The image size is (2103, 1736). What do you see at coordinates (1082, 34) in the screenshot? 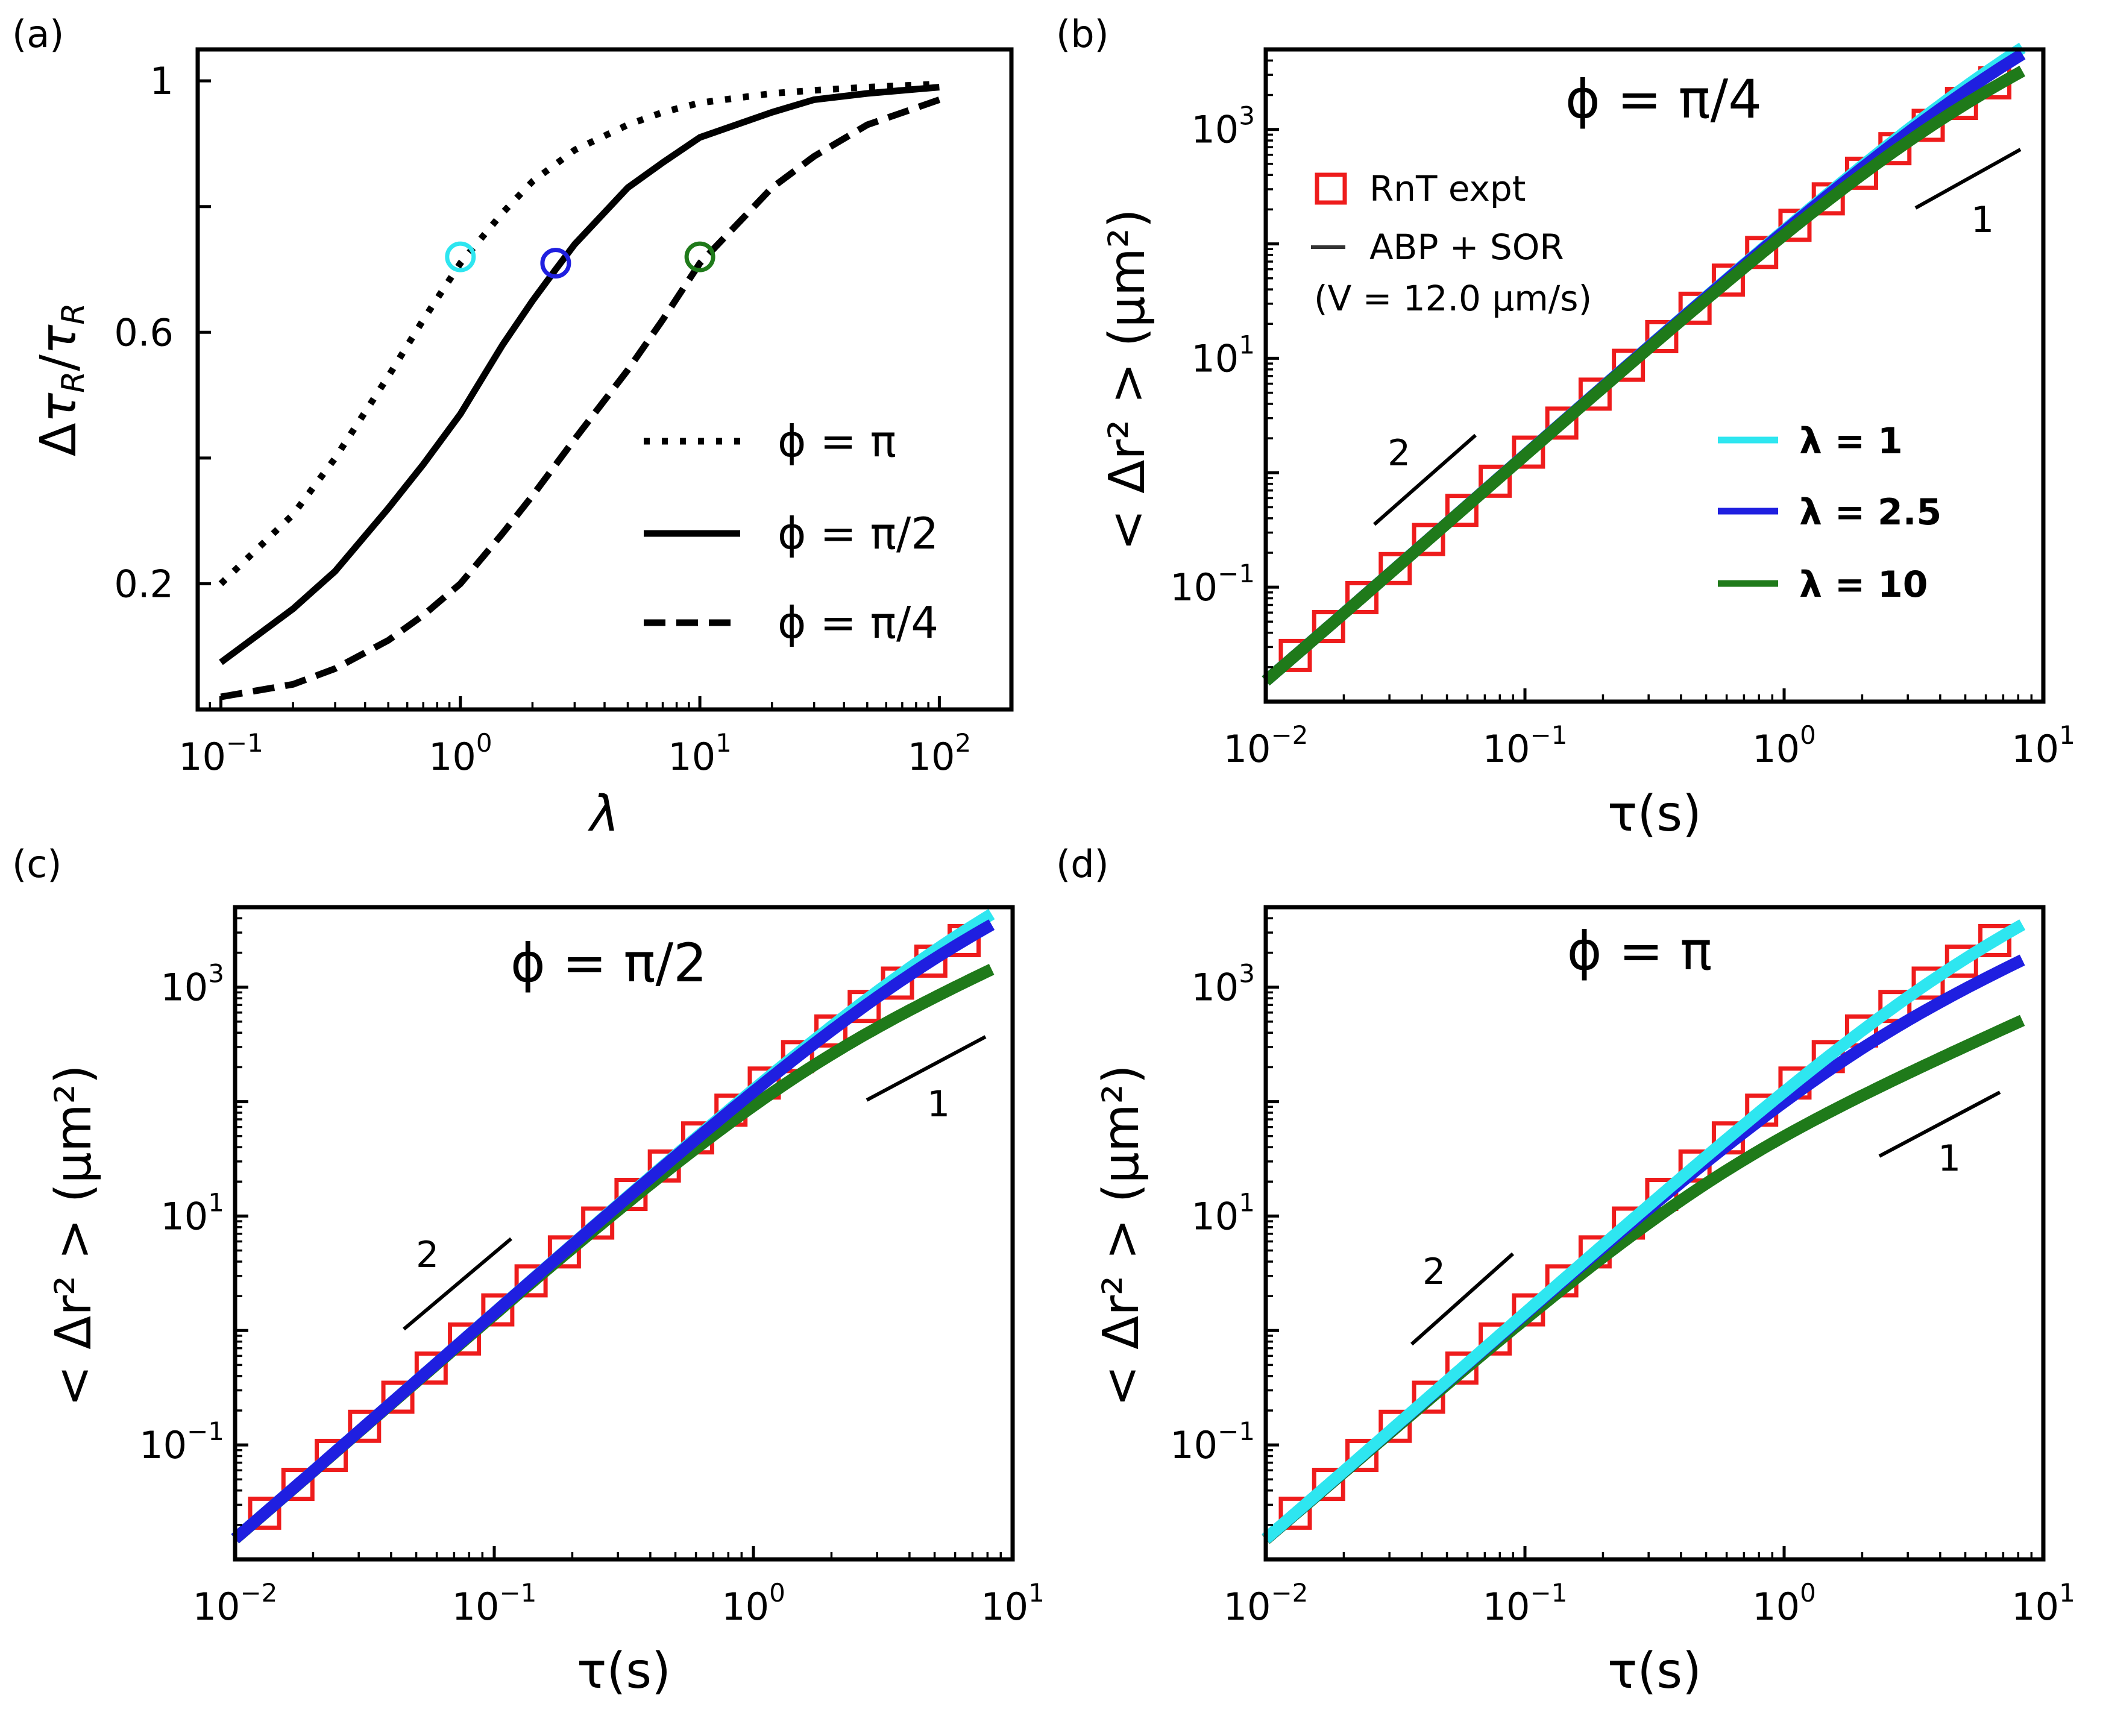
I see `panel-label-b: (b)` at bounding box center [1082, 34].